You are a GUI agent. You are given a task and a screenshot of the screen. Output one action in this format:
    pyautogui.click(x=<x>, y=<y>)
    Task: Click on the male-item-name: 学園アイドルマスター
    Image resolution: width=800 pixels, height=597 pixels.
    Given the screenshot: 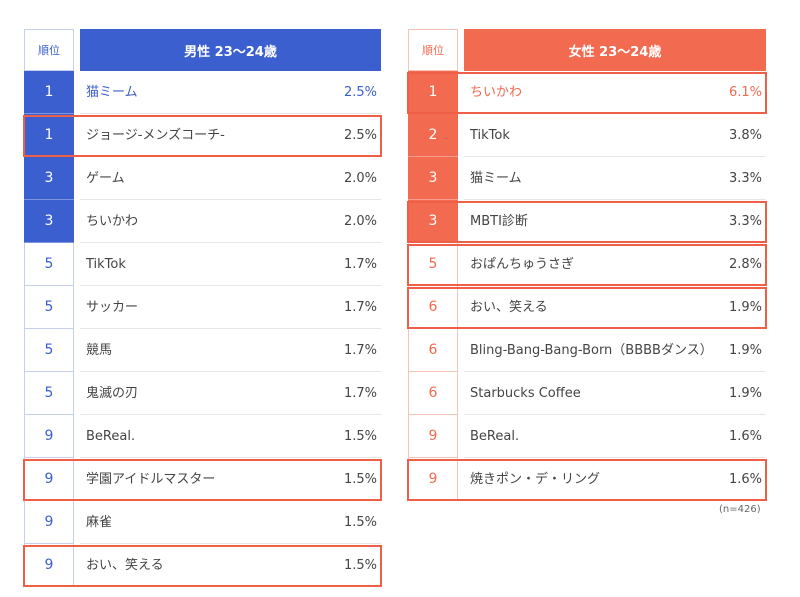 What is the action you would take?
    pyautogui.click(x=151, y=479)
    